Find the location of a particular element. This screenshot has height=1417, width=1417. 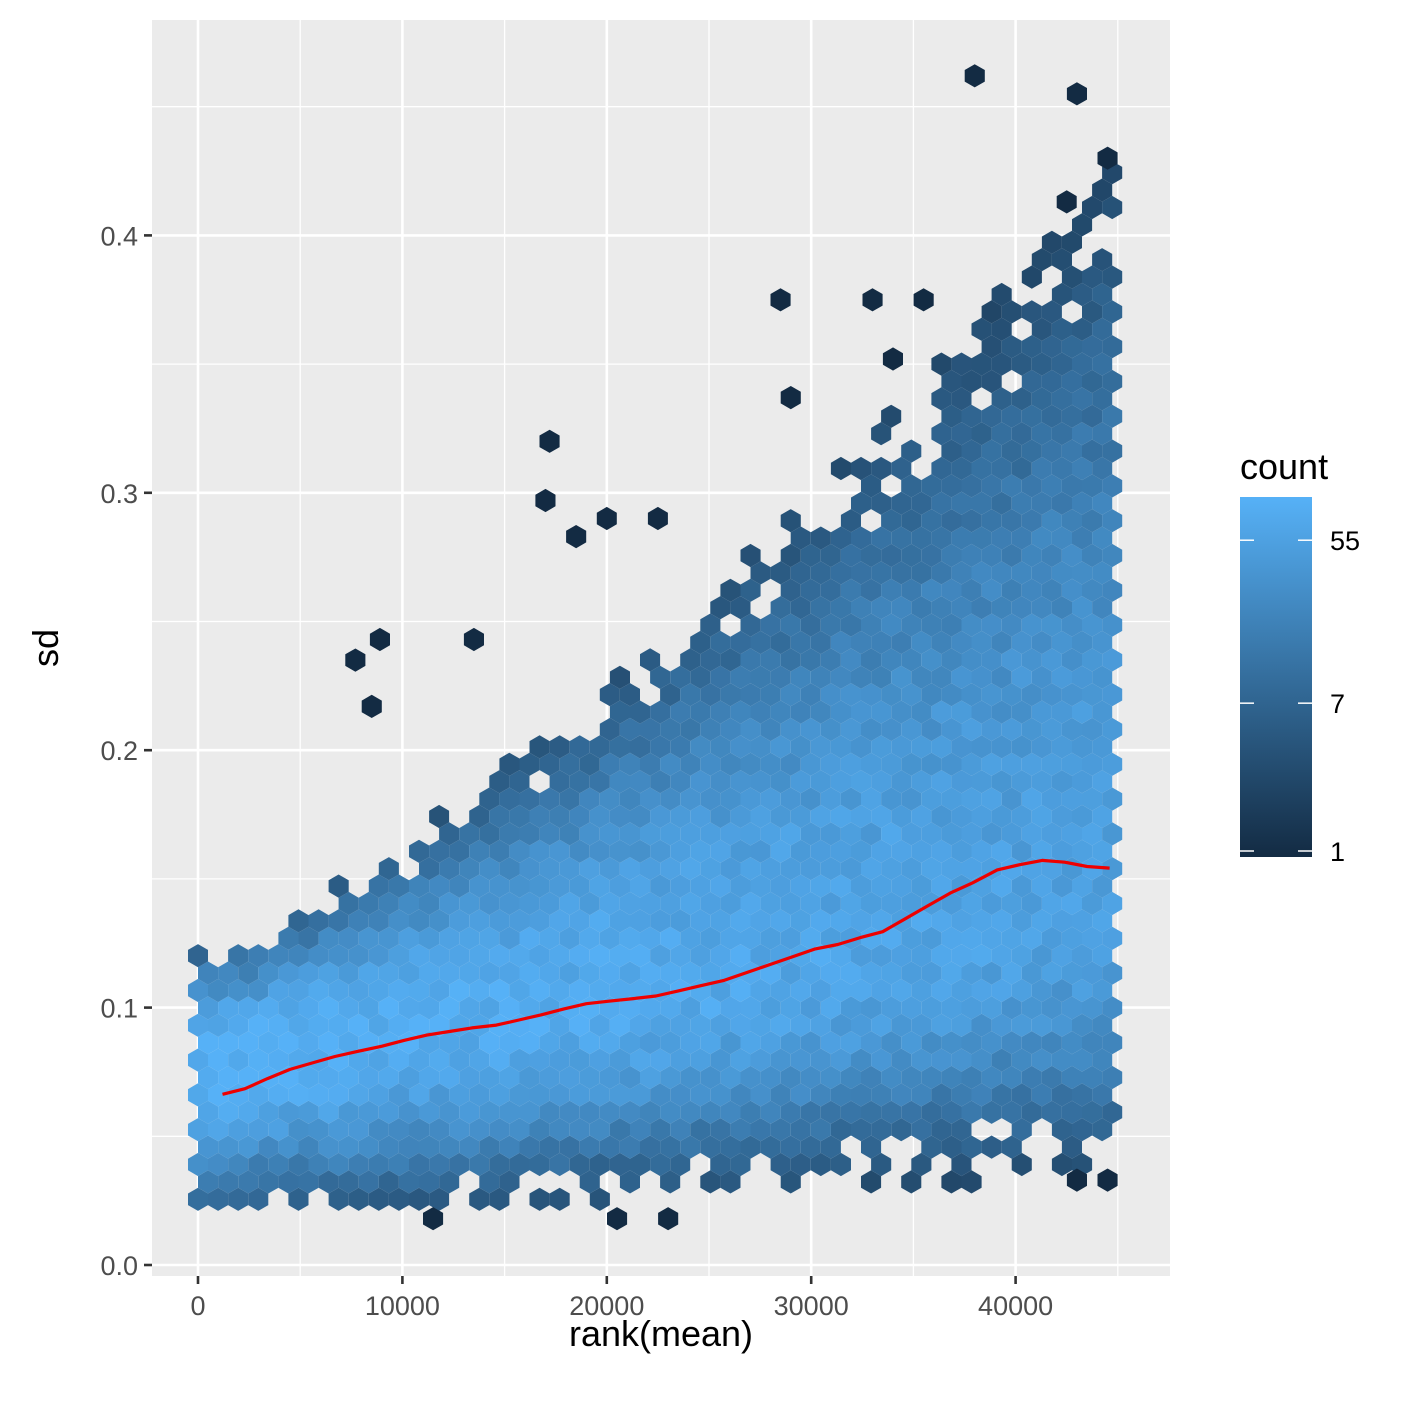

legend-title: count is located at coordinates (1284, 466).